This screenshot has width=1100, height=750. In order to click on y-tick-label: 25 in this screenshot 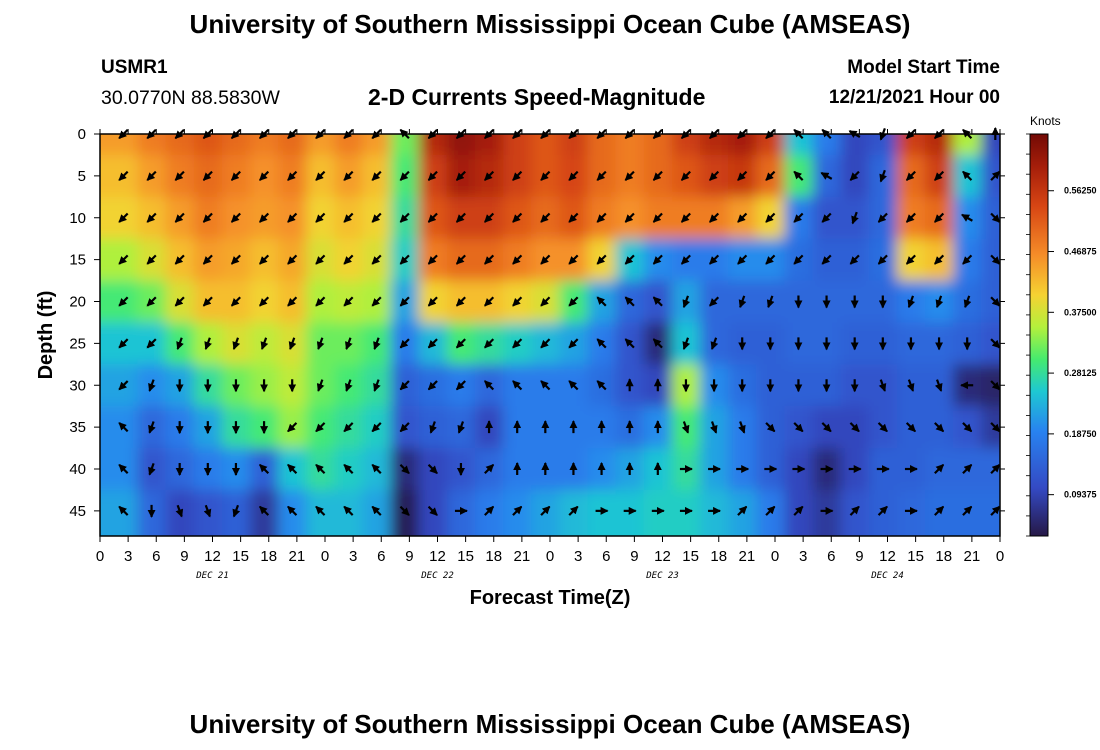, I will do `click(77, 343)`.